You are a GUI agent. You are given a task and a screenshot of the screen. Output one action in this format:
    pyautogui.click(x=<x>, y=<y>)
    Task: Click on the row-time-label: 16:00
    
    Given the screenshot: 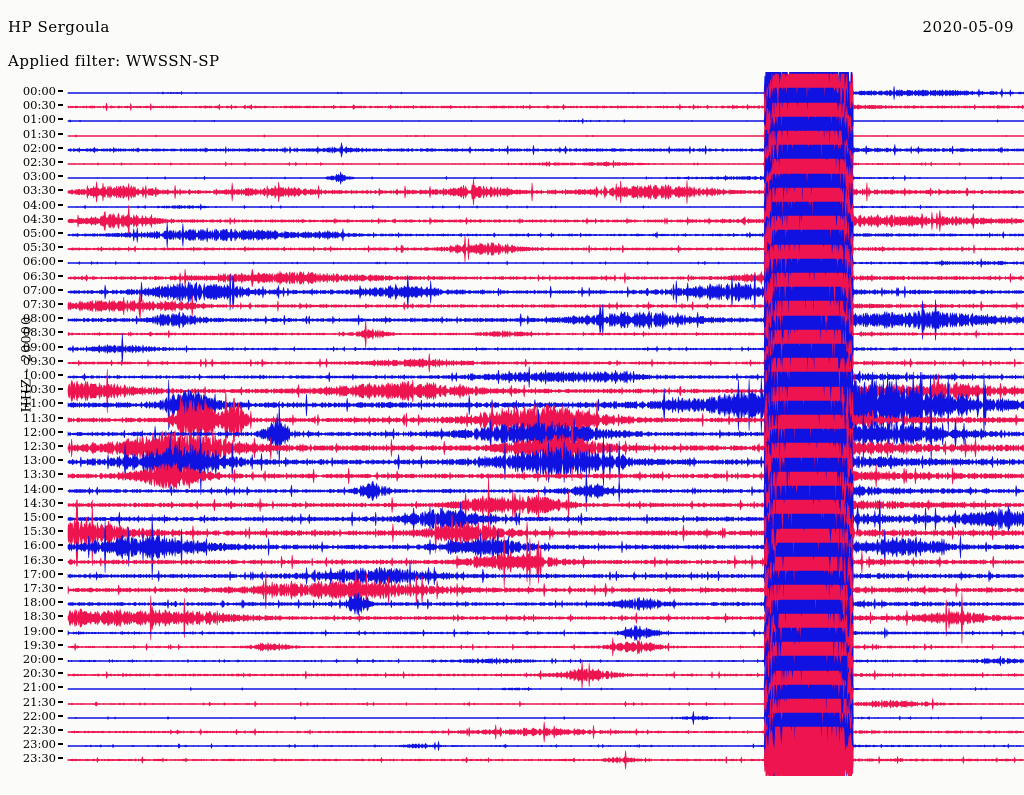 What is the action you would take?
    pyautogui.click(x=39, y=545)
    